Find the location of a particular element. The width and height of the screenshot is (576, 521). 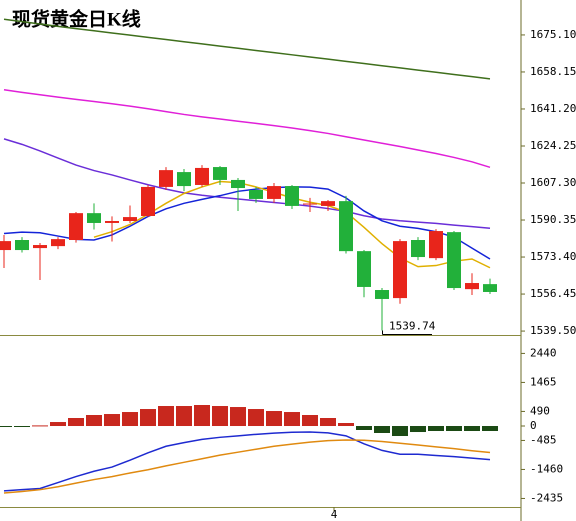

annotation: 1539.74 is located at coordinates (412, 326).